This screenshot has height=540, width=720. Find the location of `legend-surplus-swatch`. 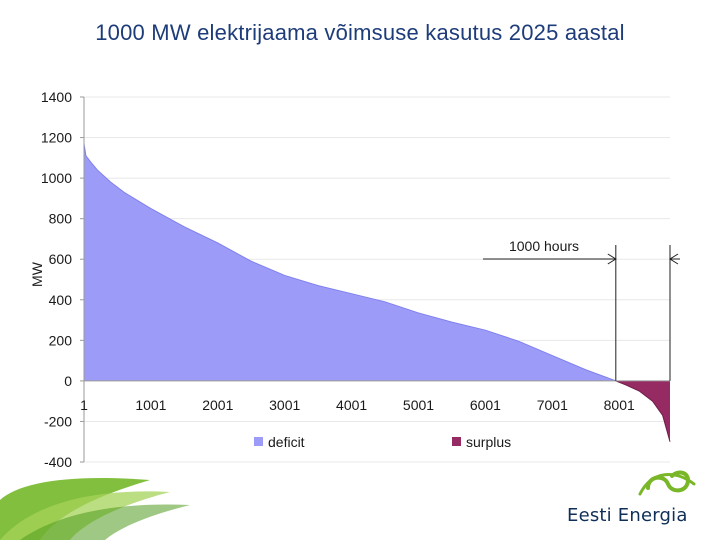

legend-surplus-swatch is located at coordinates (456, 441).